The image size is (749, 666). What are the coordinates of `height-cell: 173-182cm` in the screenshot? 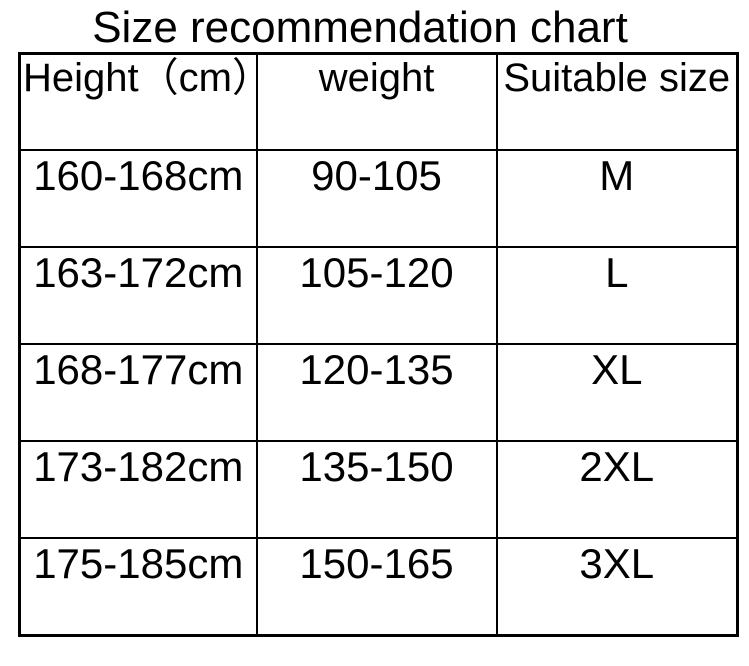 It's located at (138, 489).